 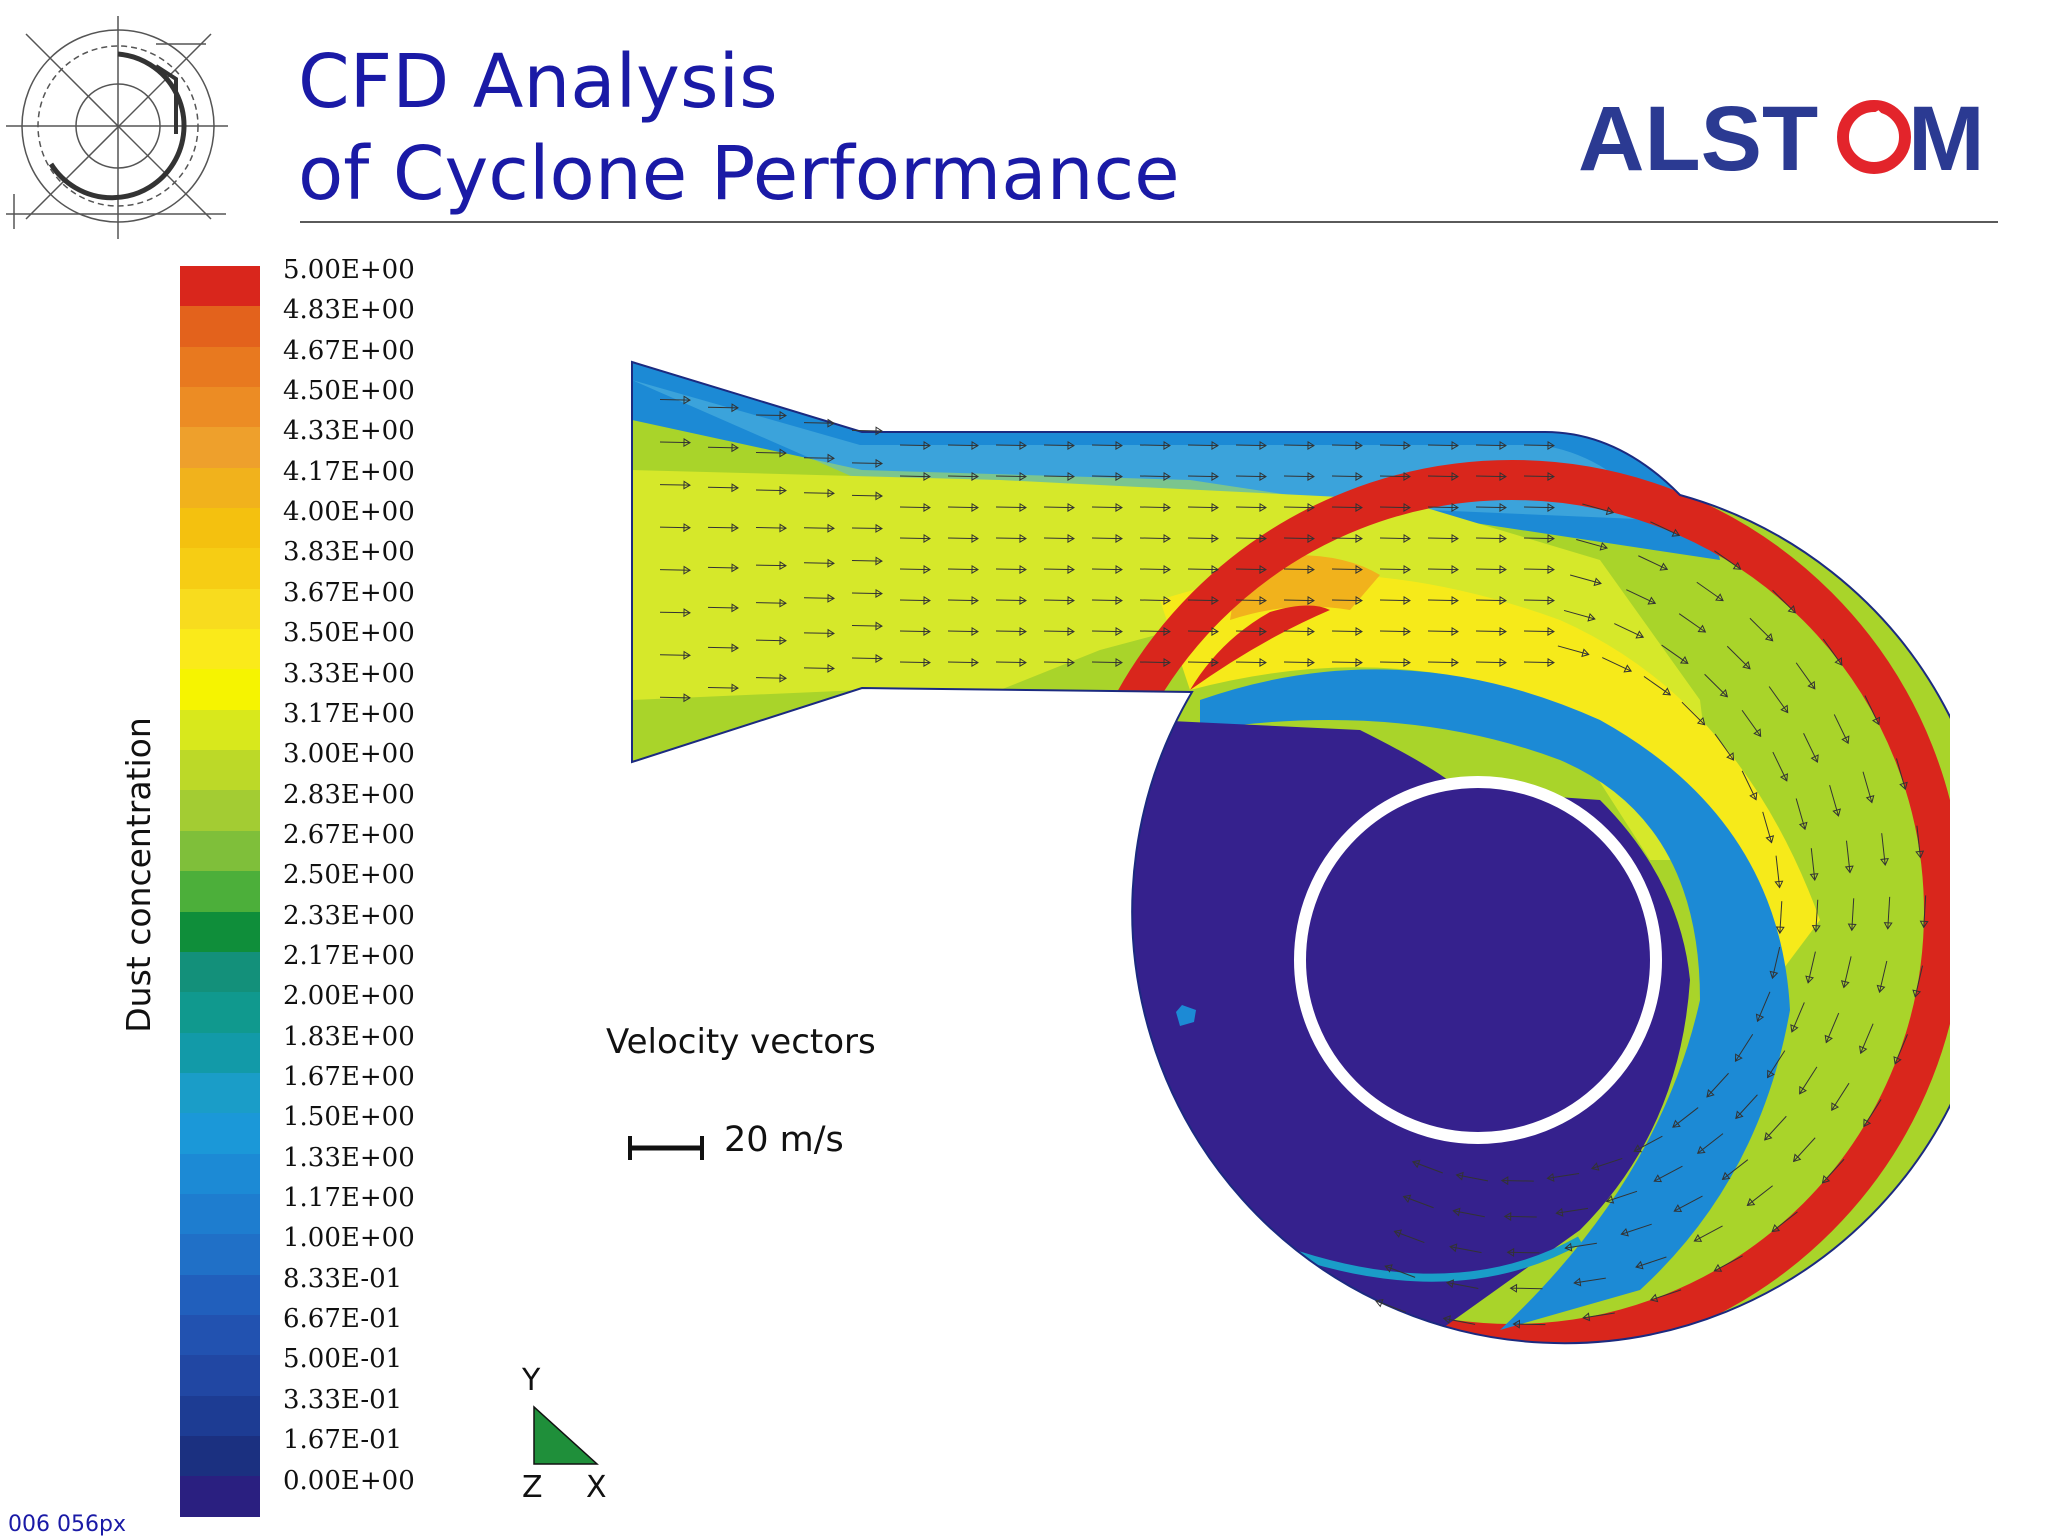 What do you see at coordinates (349, 310) in the screenshot?
I see `colorbar-tick-label: 4.83E+00` at bounding box center [349, 310].